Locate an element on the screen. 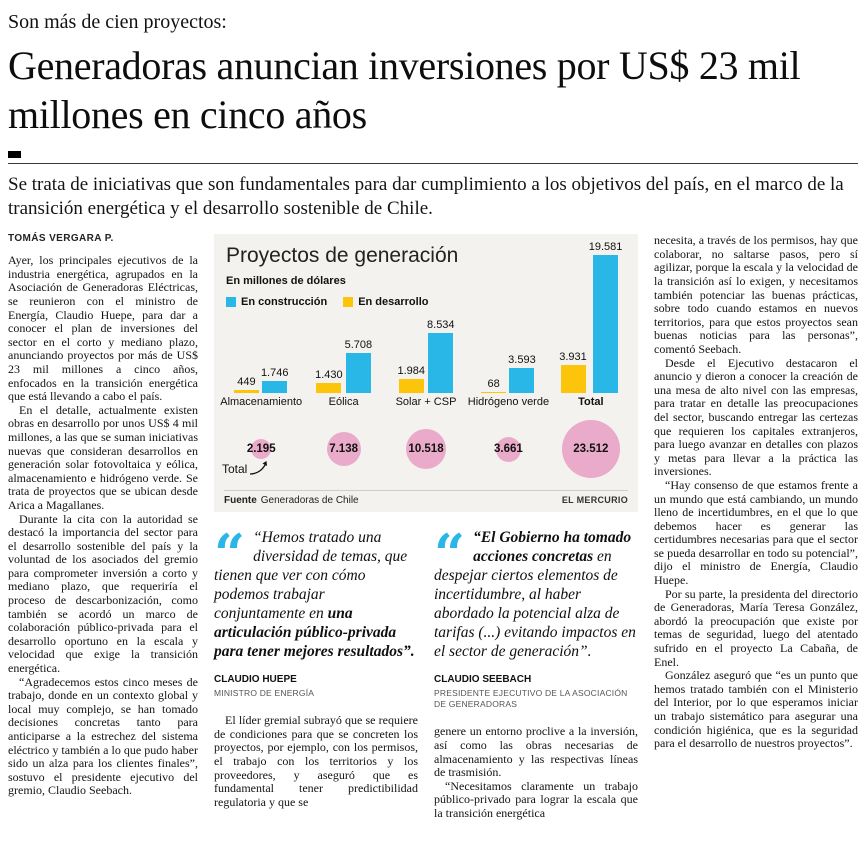 Image resolution: width=866 pixels, height=863 pixels. total-value-label: 7.138 is located at coordinates (343, 449).